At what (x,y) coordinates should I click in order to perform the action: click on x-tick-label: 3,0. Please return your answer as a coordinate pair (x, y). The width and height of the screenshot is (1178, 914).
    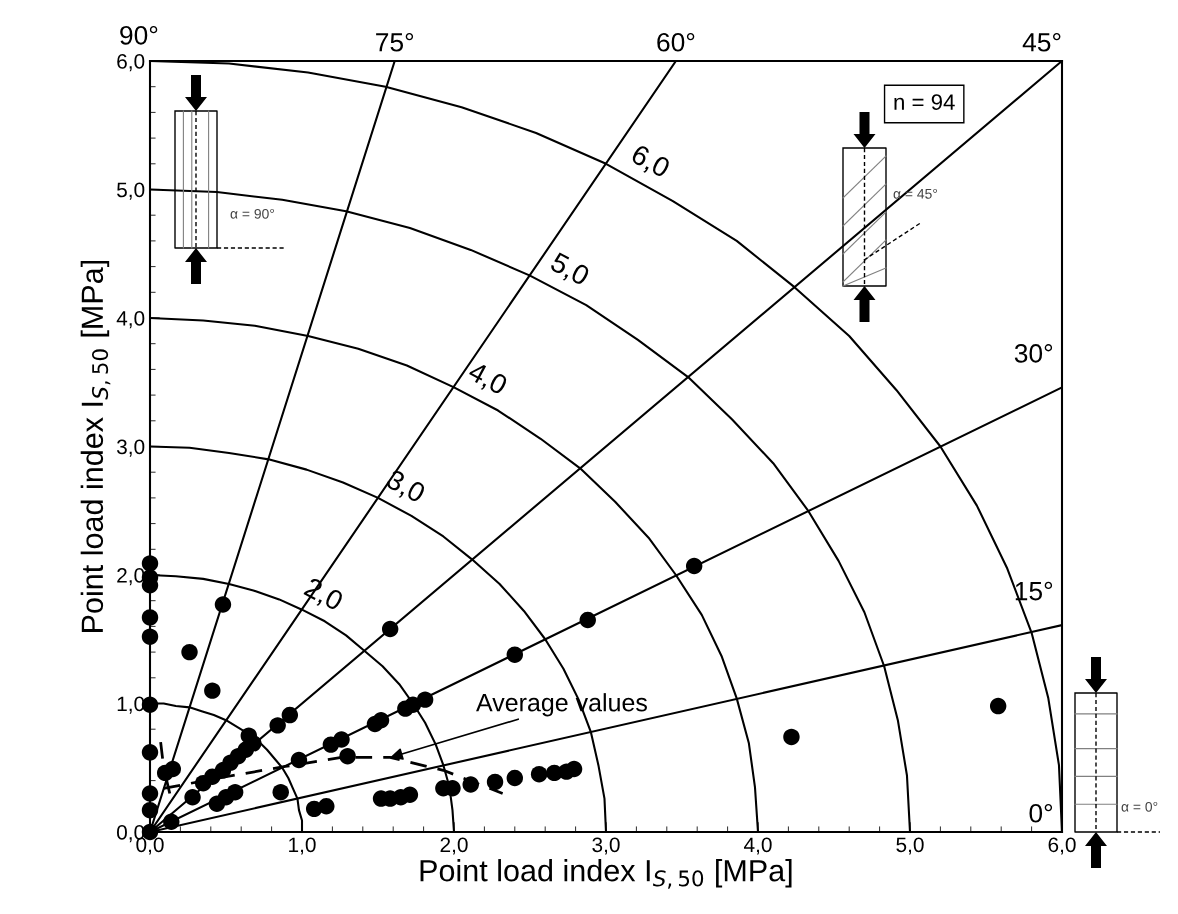
    Looking at the image, I should click on (606, 846).